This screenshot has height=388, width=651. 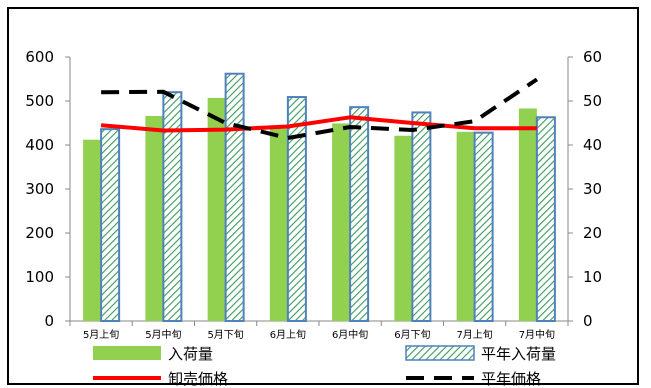 I want to click on left-tick-label: 200, so click(x=39, y=233).